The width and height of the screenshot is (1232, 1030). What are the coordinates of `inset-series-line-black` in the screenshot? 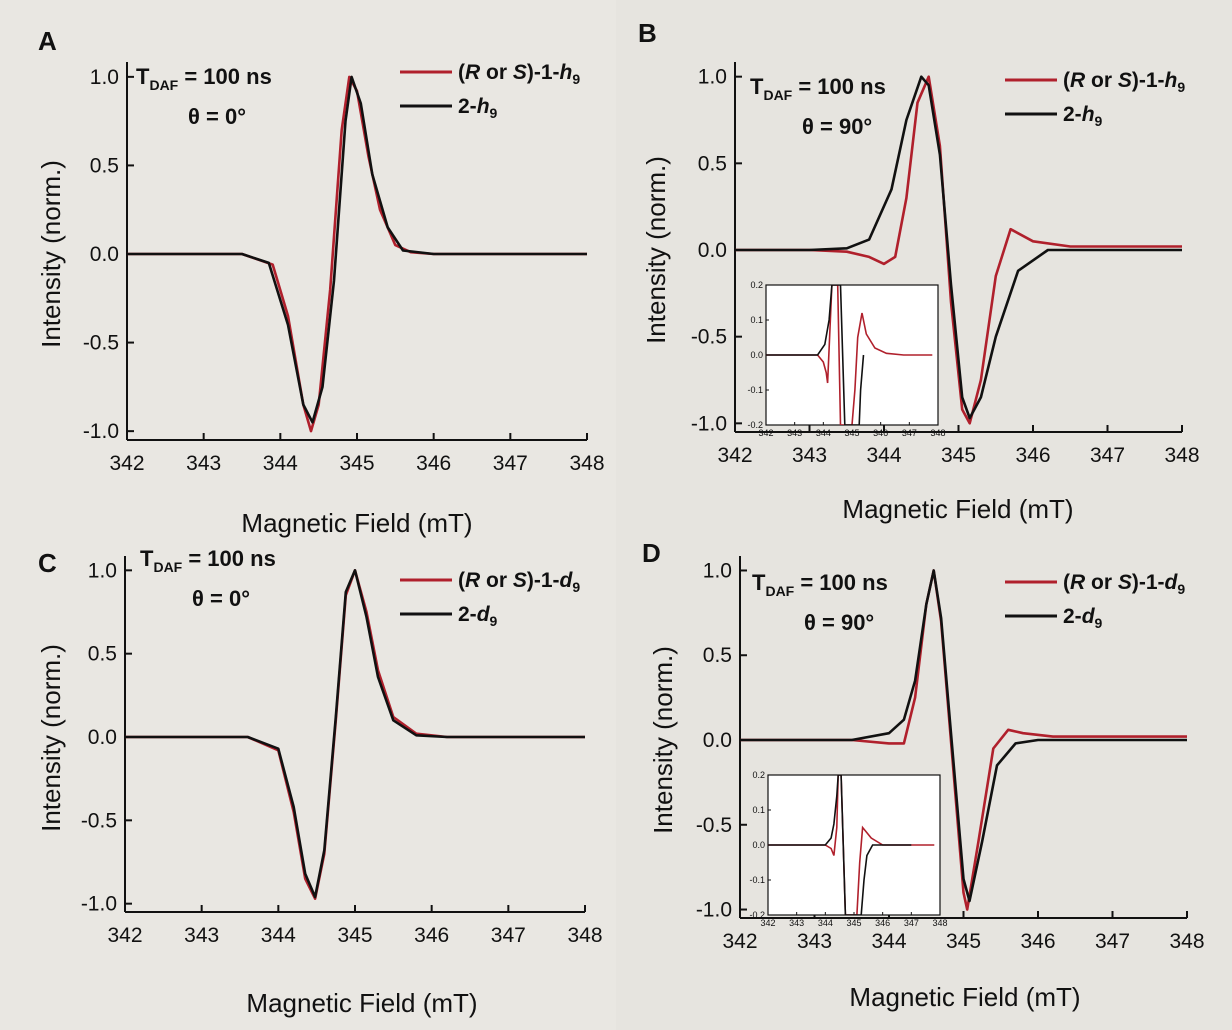 It's located at (840, 845).